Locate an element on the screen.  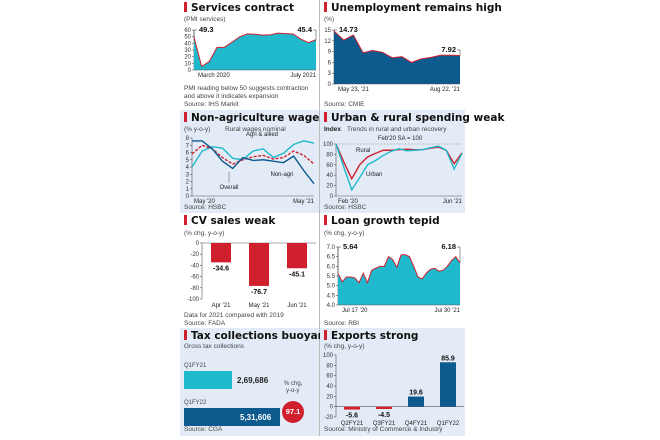
svg-text: 40 is located at coordinates (329, 387).